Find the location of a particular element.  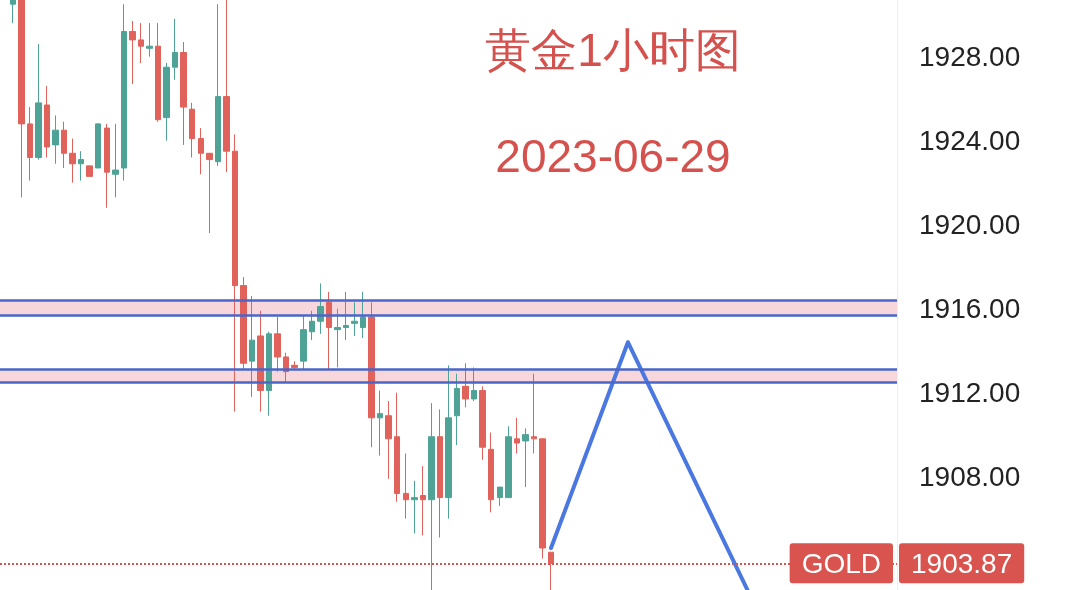

y-tick-label: 1928.00 is located at coordinates (970, 57).